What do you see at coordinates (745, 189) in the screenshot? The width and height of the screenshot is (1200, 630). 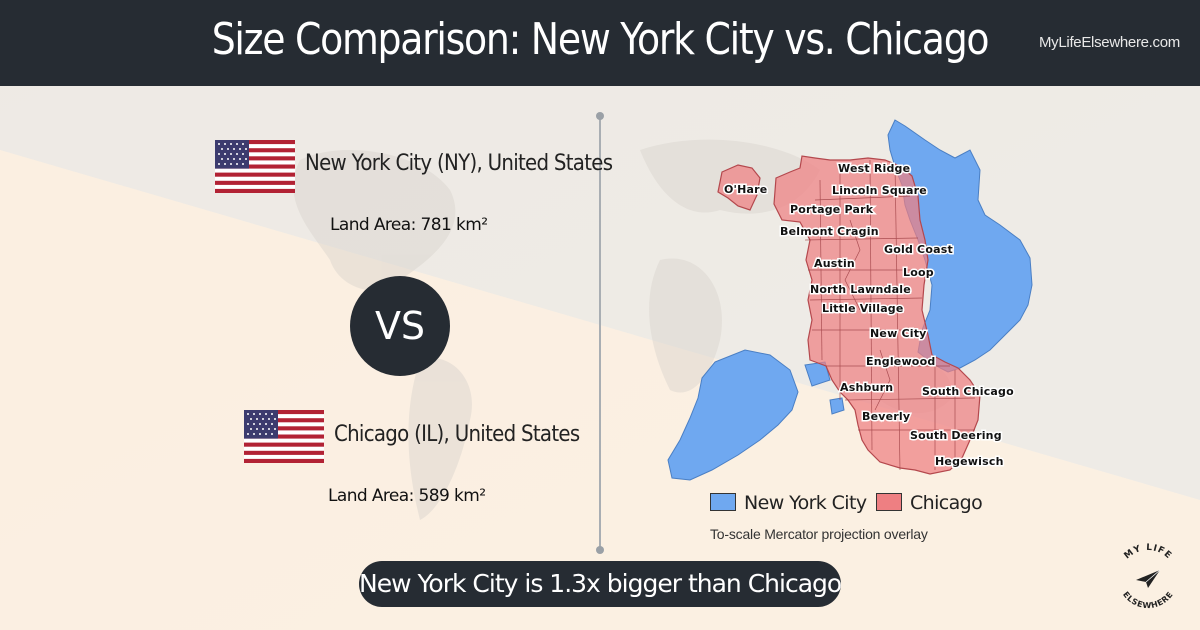 I see `label-ohare: O'Hare` at bounding box center [745, 189].